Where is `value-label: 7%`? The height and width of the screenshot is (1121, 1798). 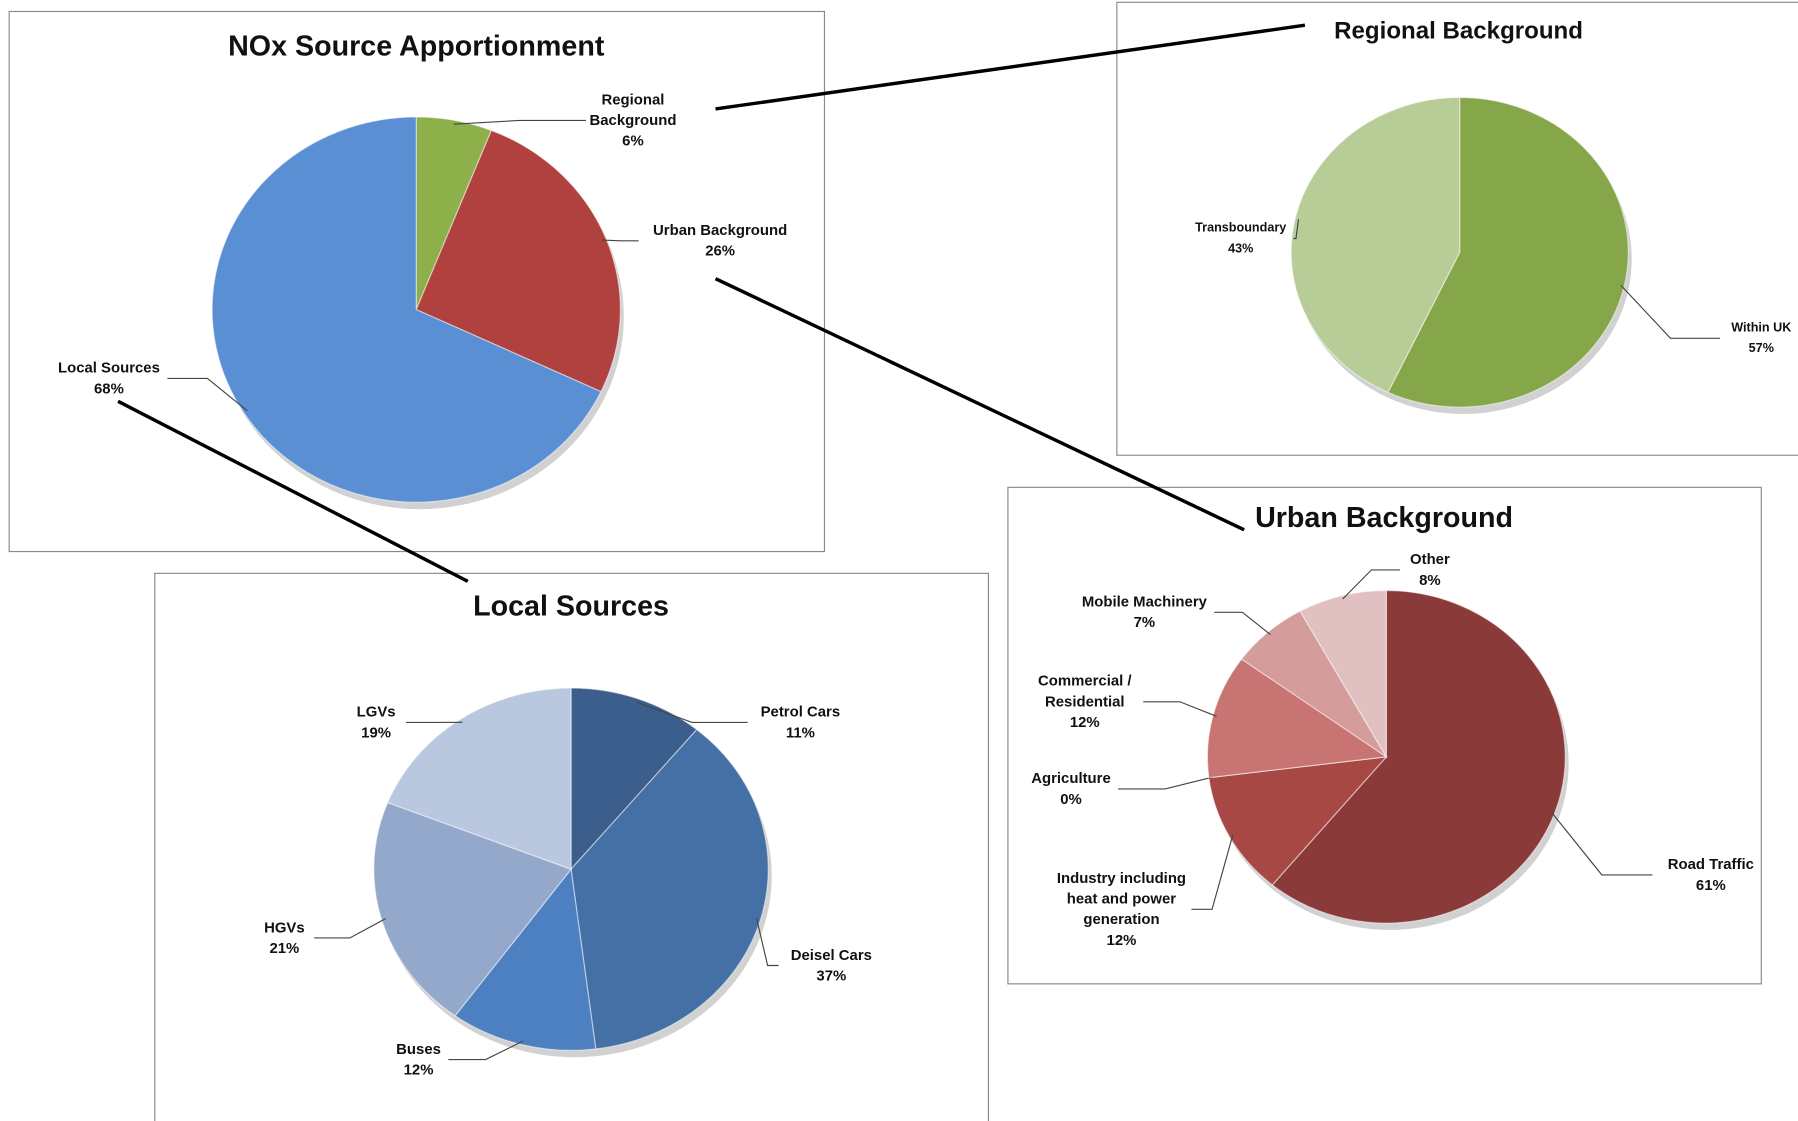 value-label: 7% is located at coordinates (1144, 622).